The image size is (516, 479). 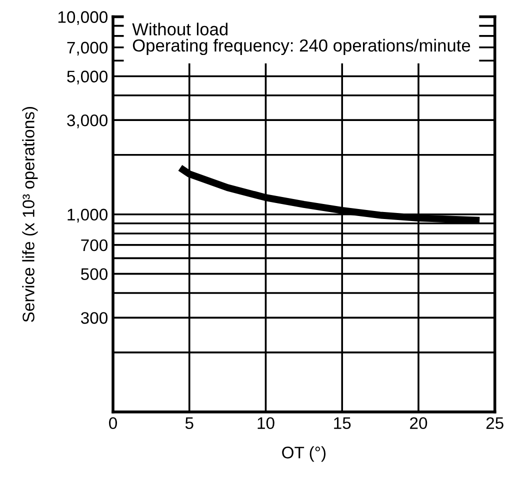 I want to click on y-tick-label: 1,000, so click(x=88, y=215).